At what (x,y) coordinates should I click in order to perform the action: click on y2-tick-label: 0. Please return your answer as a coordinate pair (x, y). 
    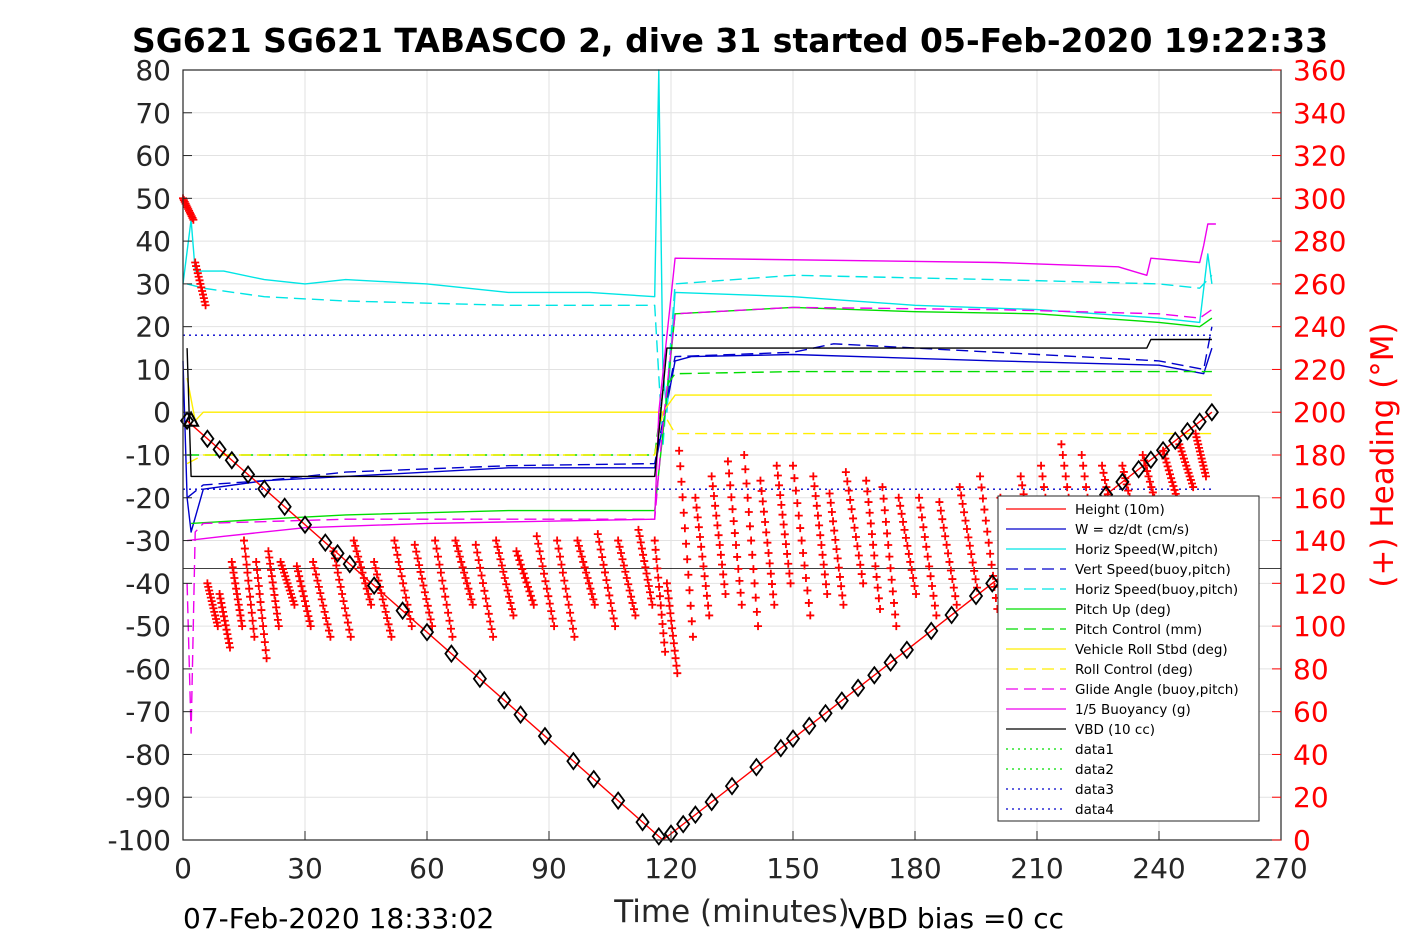
    Looking at the image, I should click on (1302, 840).